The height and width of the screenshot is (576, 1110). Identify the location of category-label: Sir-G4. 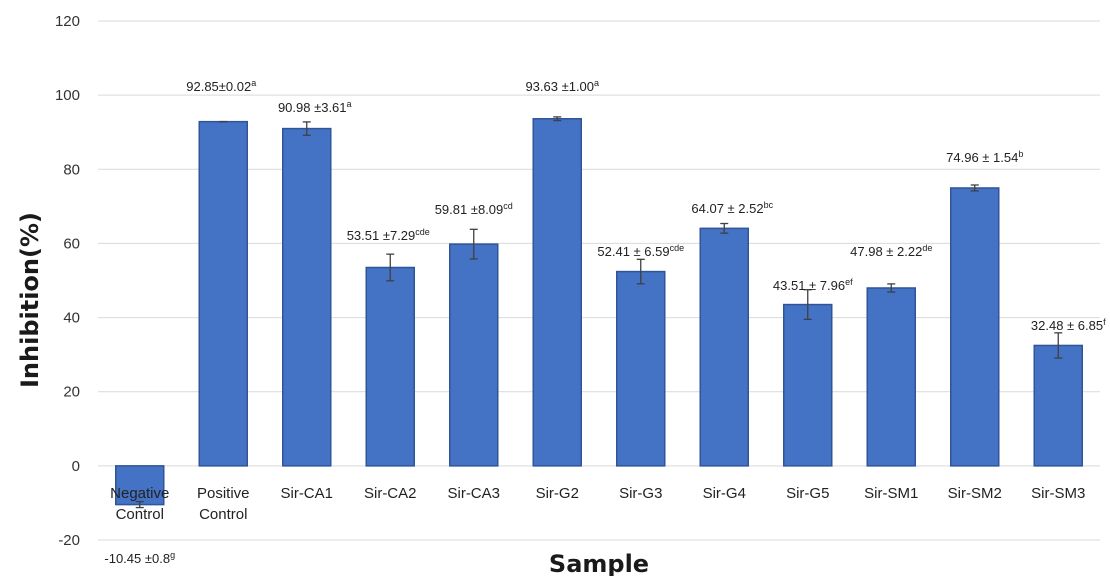
(724, 493).